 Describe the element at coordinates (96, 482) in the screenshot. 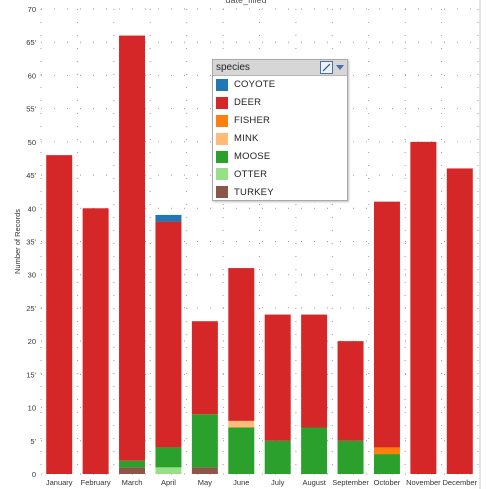

I see `x-tick-label: February` at that location.